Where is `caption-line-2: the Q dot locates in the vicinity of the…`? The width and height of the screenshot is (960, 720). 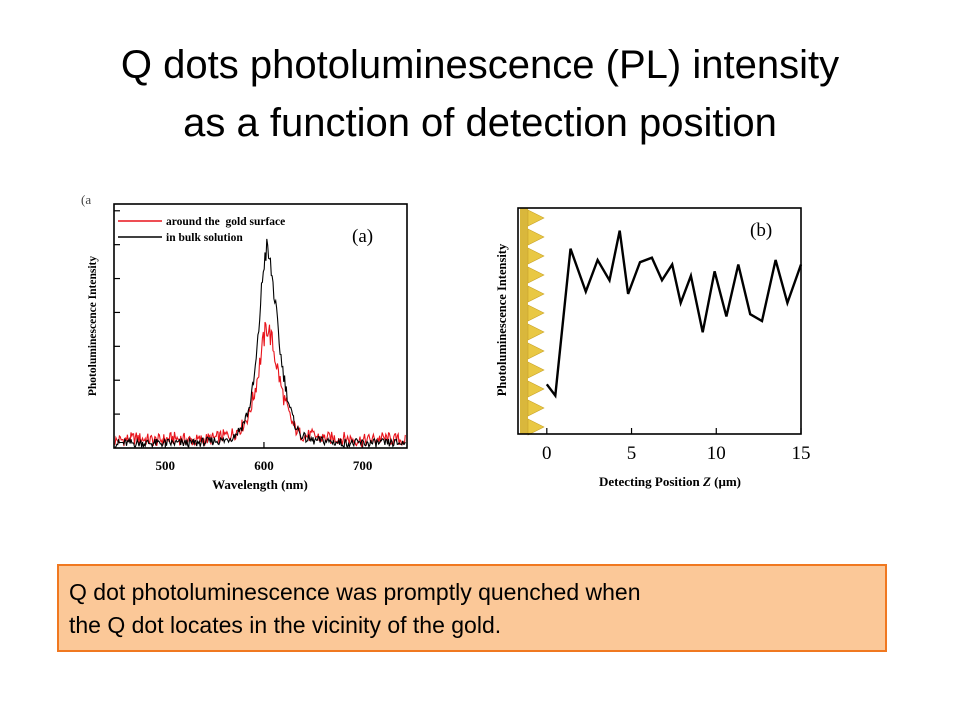
caption-line-2: the Q dot locates in the vicinity of the… is located at coordinates (285, 625).